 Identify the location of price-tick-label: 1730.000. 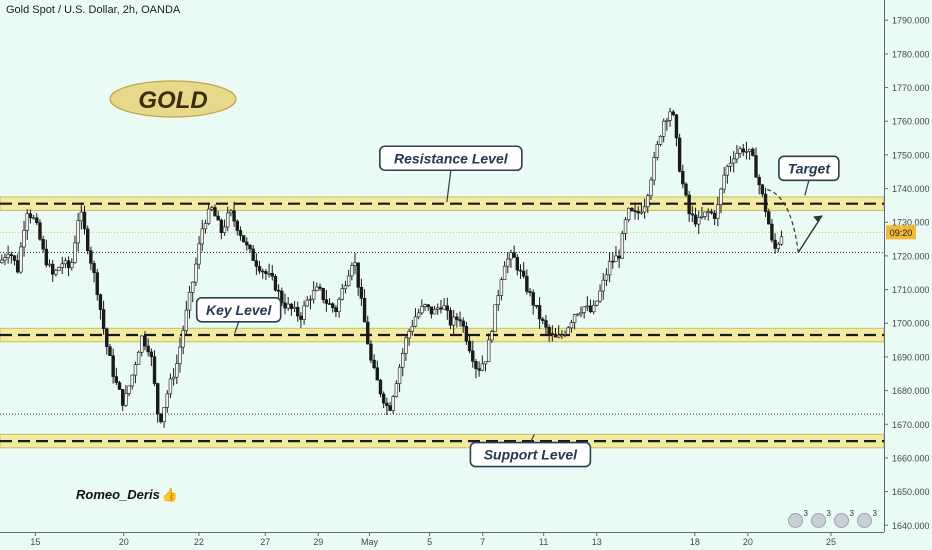
(911, 223).